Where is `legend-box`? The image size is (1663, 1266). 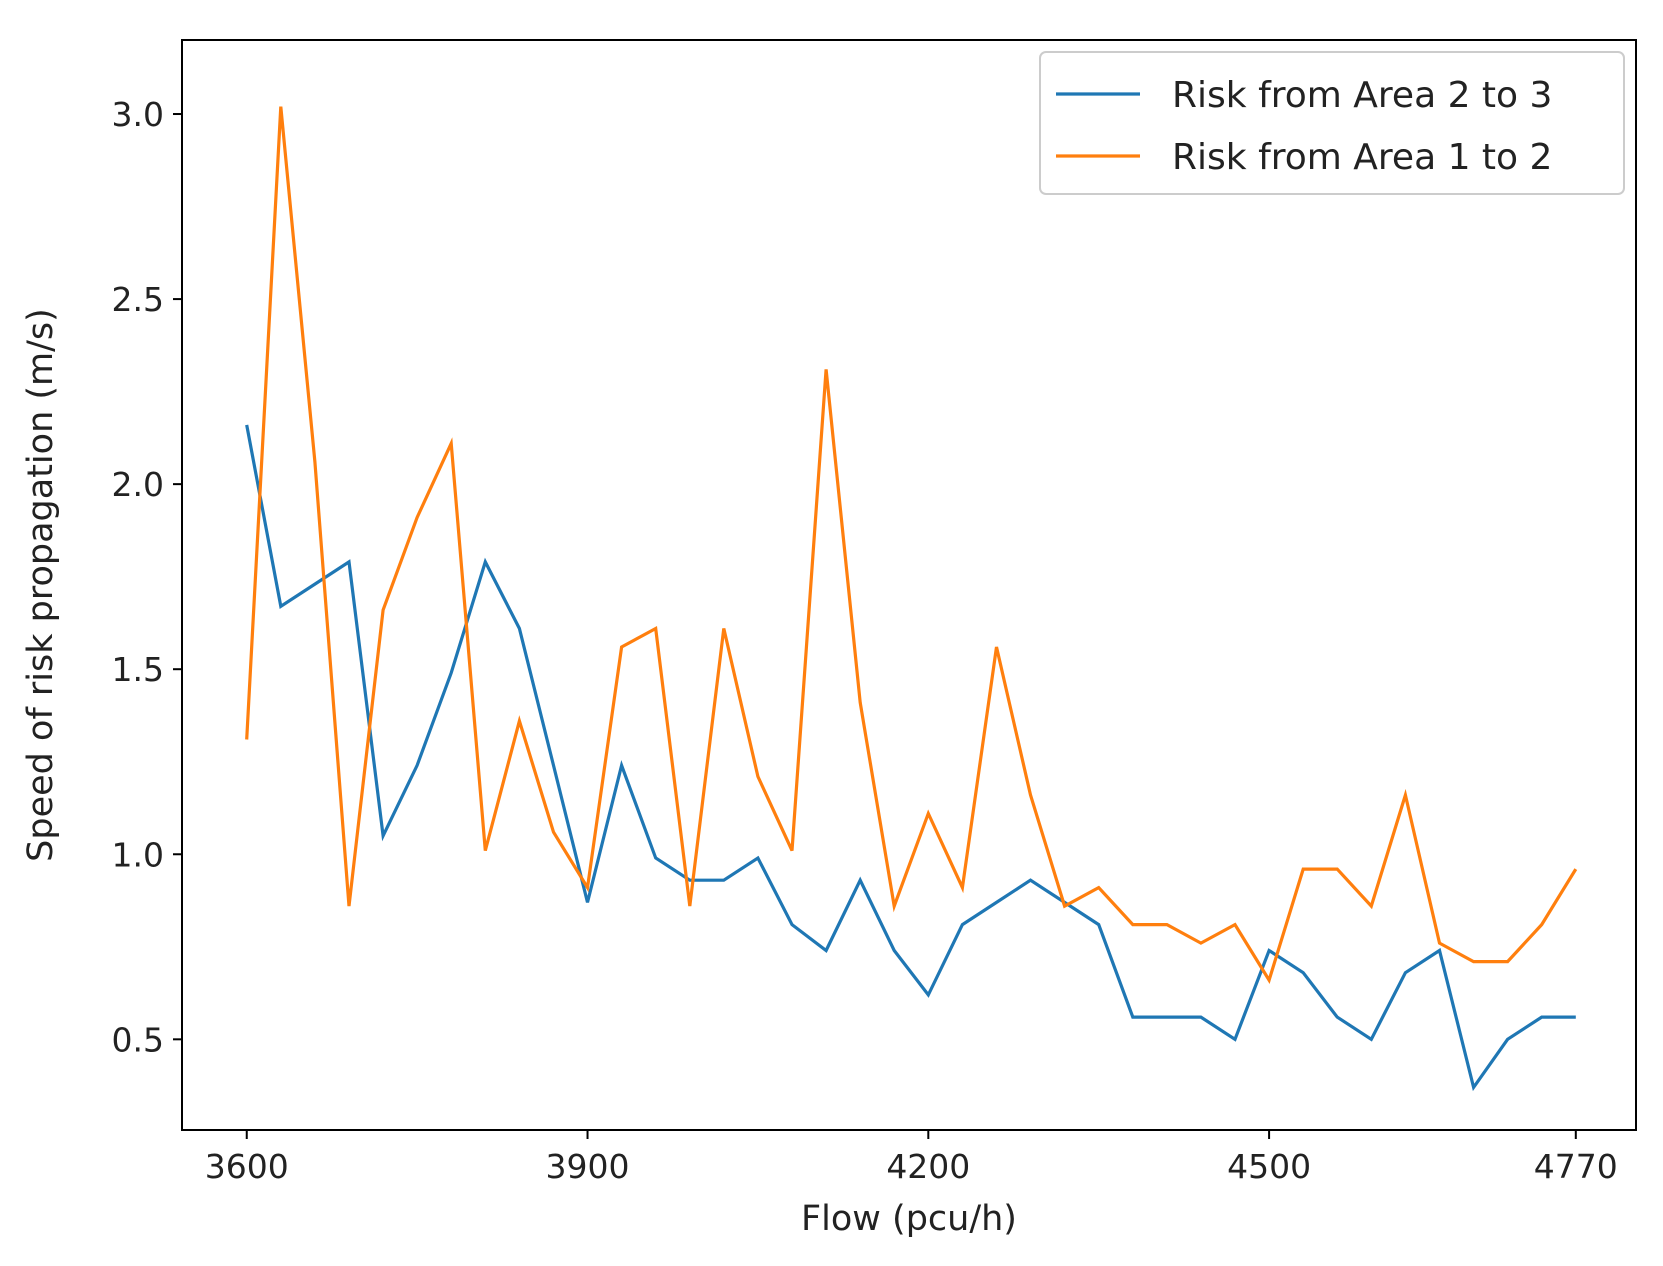 legend-box is located at coordinates (1332, 123).